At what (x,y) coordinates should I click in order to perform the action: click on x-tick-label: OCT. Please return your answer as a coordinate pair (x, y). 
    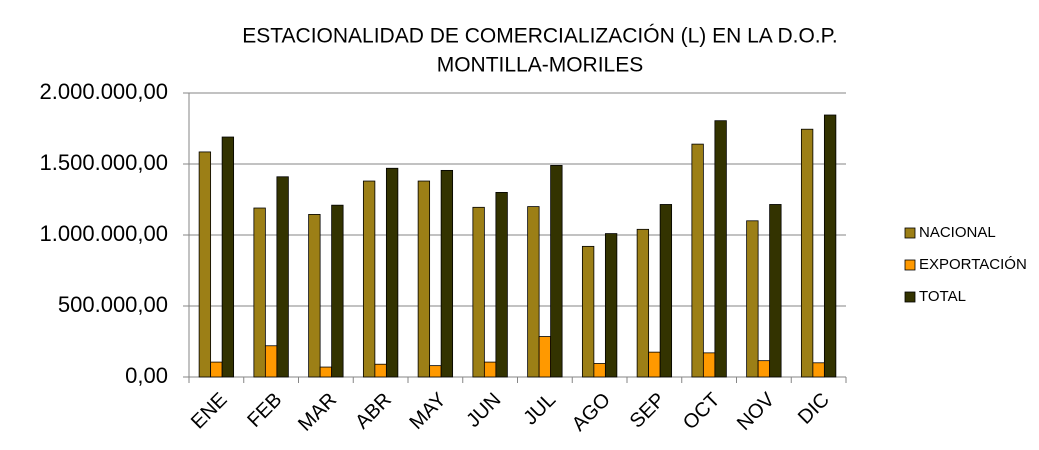
    Looking at the image, I should click on (701, 411).